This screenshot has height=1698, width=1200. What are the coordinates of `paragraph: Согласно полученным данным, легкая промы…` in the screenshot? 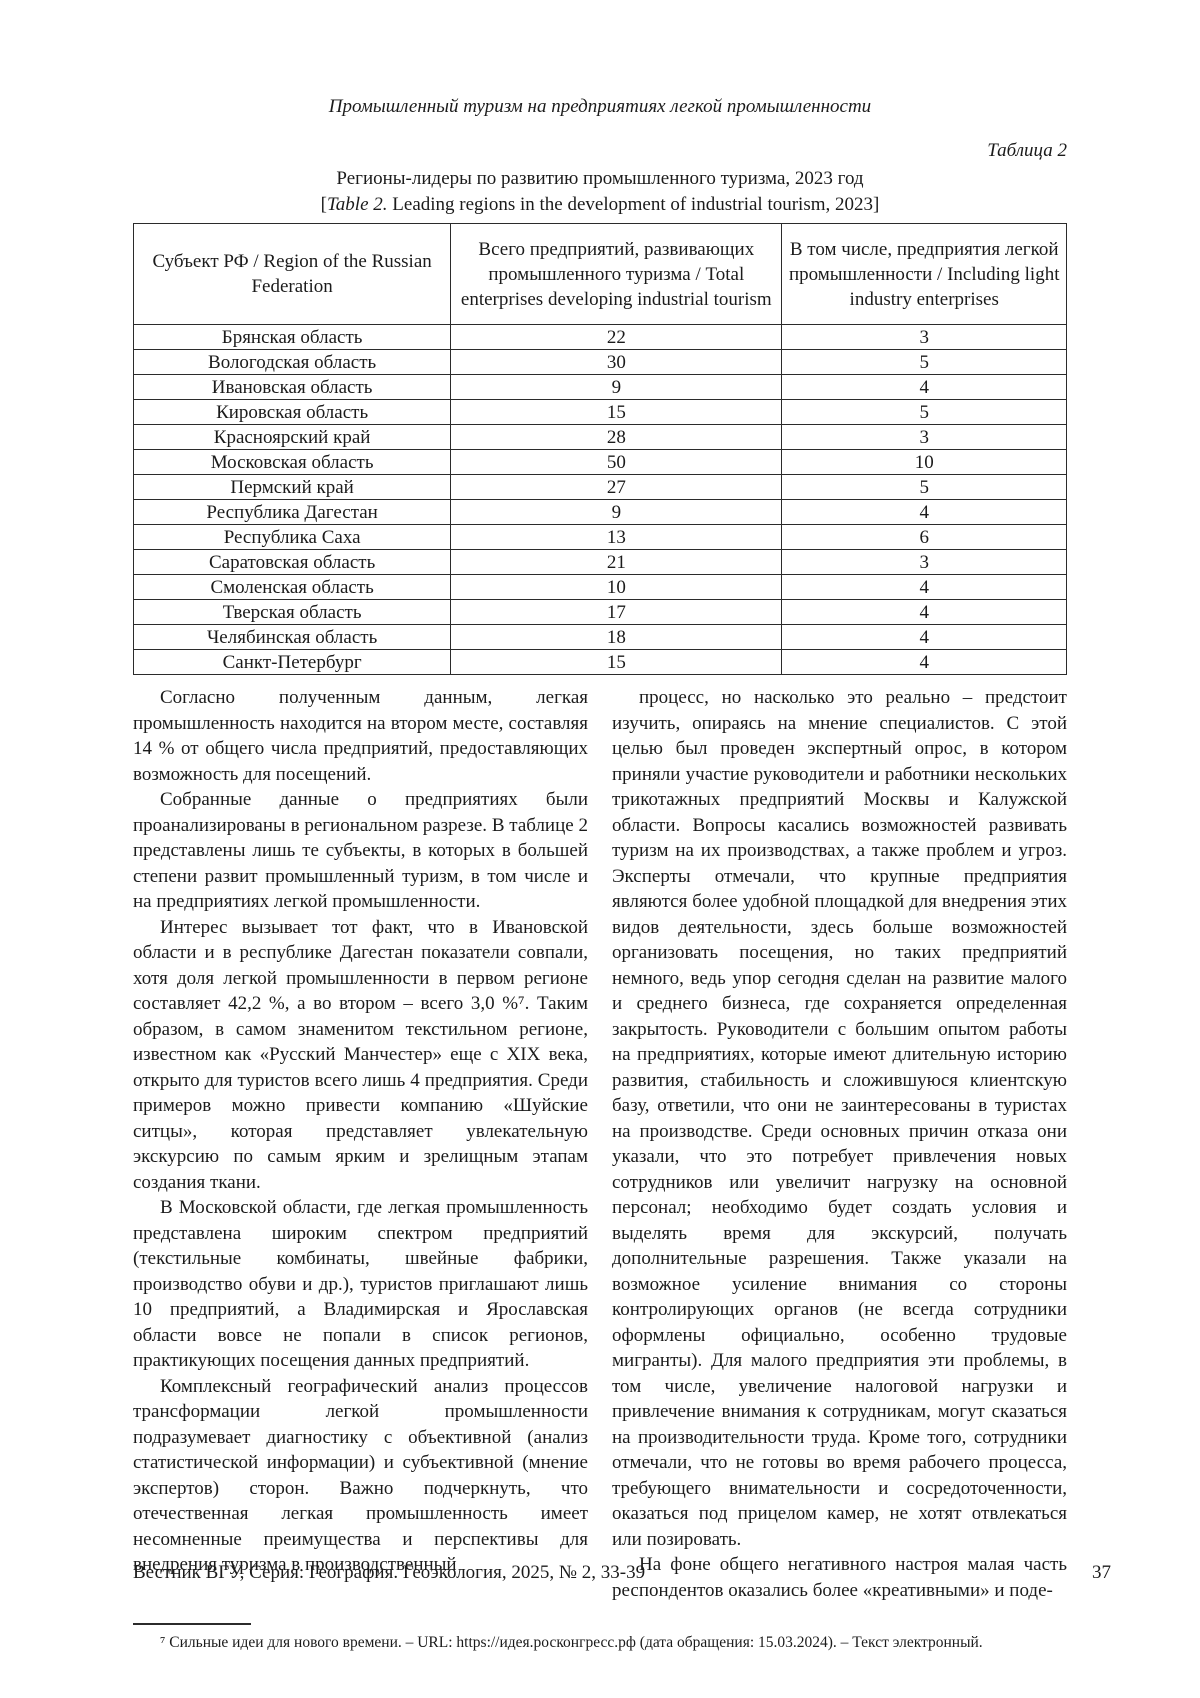 It's located at (360, 736).